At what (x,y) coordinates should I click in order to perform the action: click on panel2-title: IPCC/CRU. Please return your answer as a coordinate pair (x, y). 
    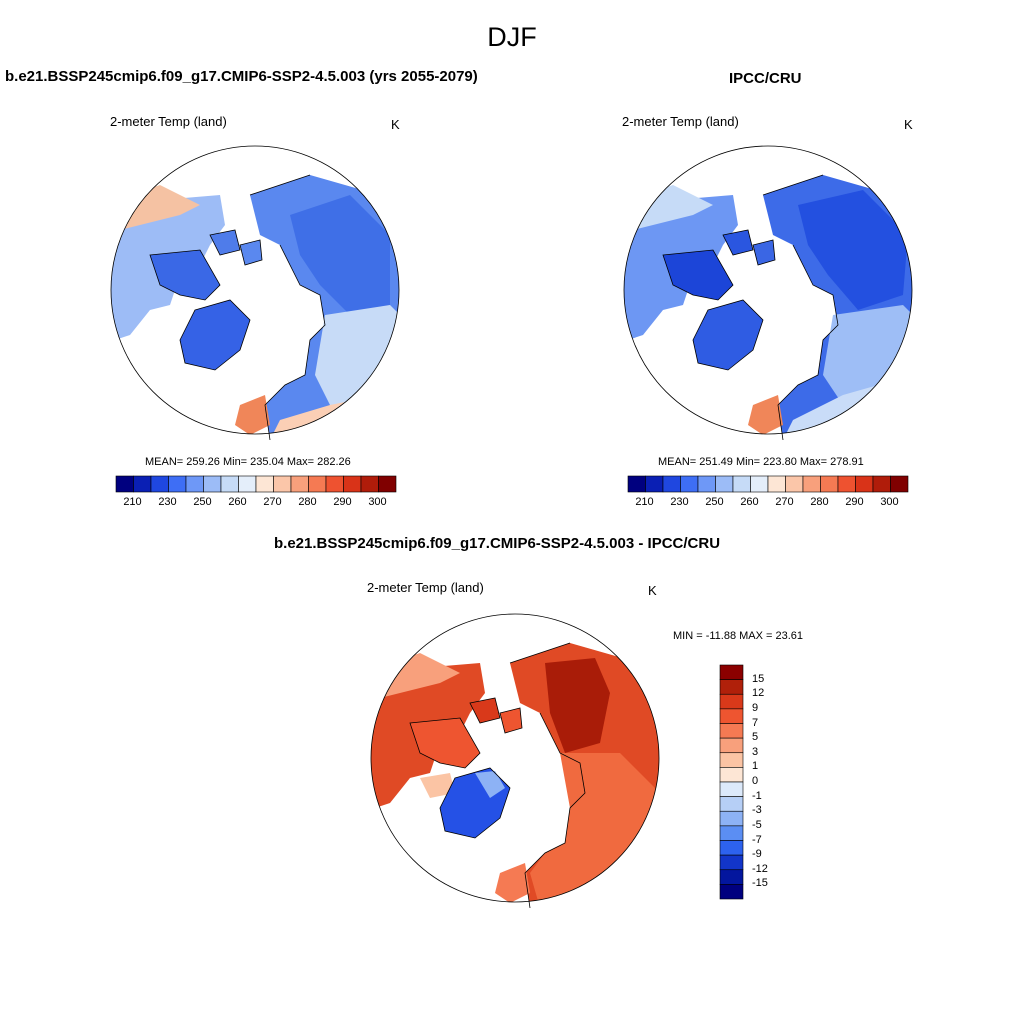
    Looking at the image, I should click on (765, 78).